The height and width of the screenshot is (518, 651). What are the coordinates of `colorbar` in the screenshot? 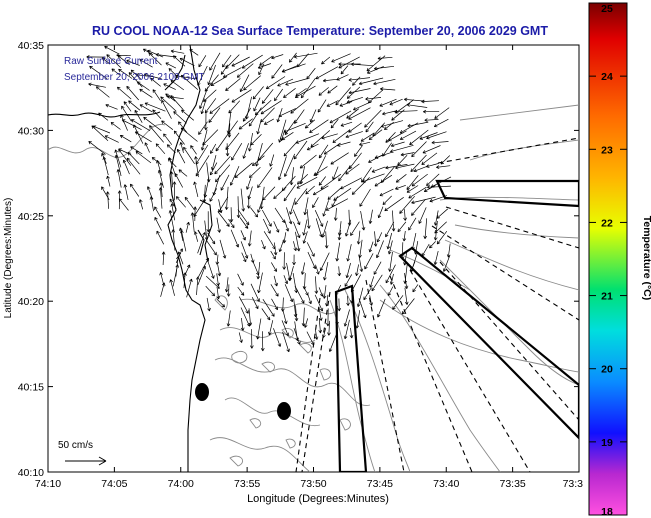 It's located at (608, 259).